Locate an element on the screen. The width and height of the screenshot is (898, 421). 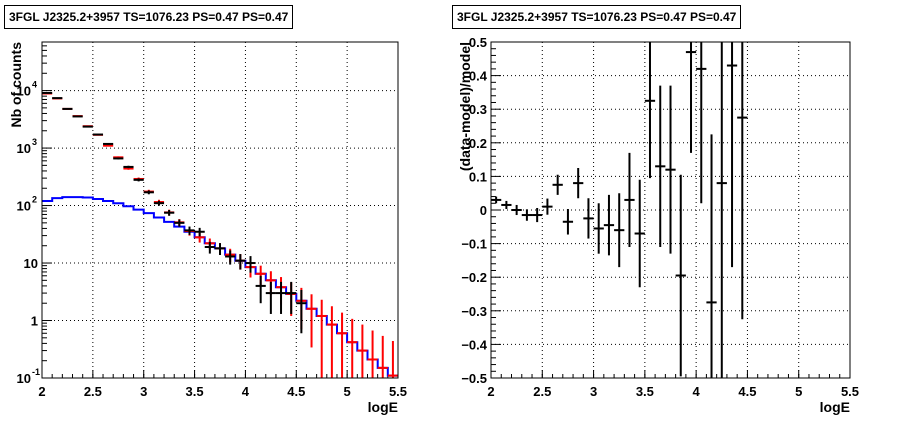
y-tick-label: 0.4 is located at coordinates (478, 76).